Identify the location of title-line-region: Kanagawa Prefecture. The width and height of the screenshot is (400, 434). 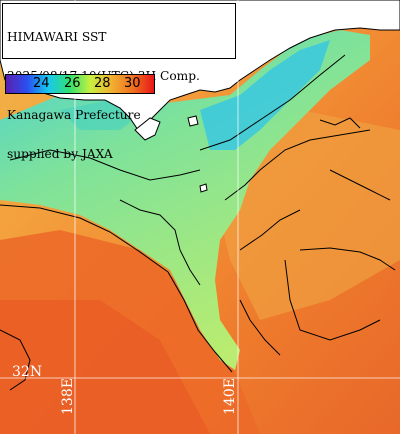
(74, 115).